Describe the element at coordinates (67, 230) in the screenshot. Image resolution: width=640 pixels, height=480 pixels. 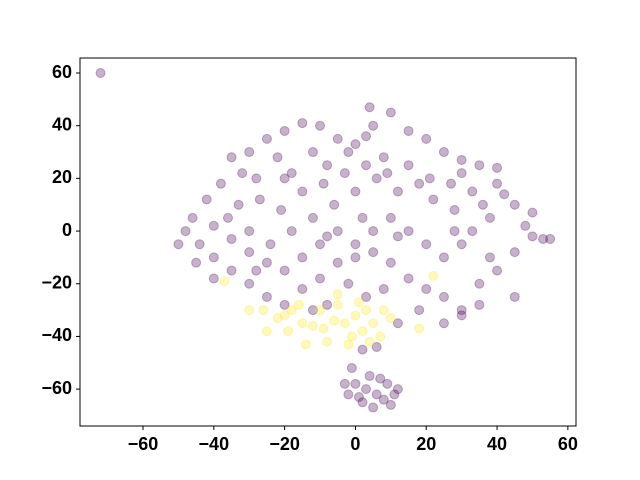
I see `y-tick-label: 0` at that location.